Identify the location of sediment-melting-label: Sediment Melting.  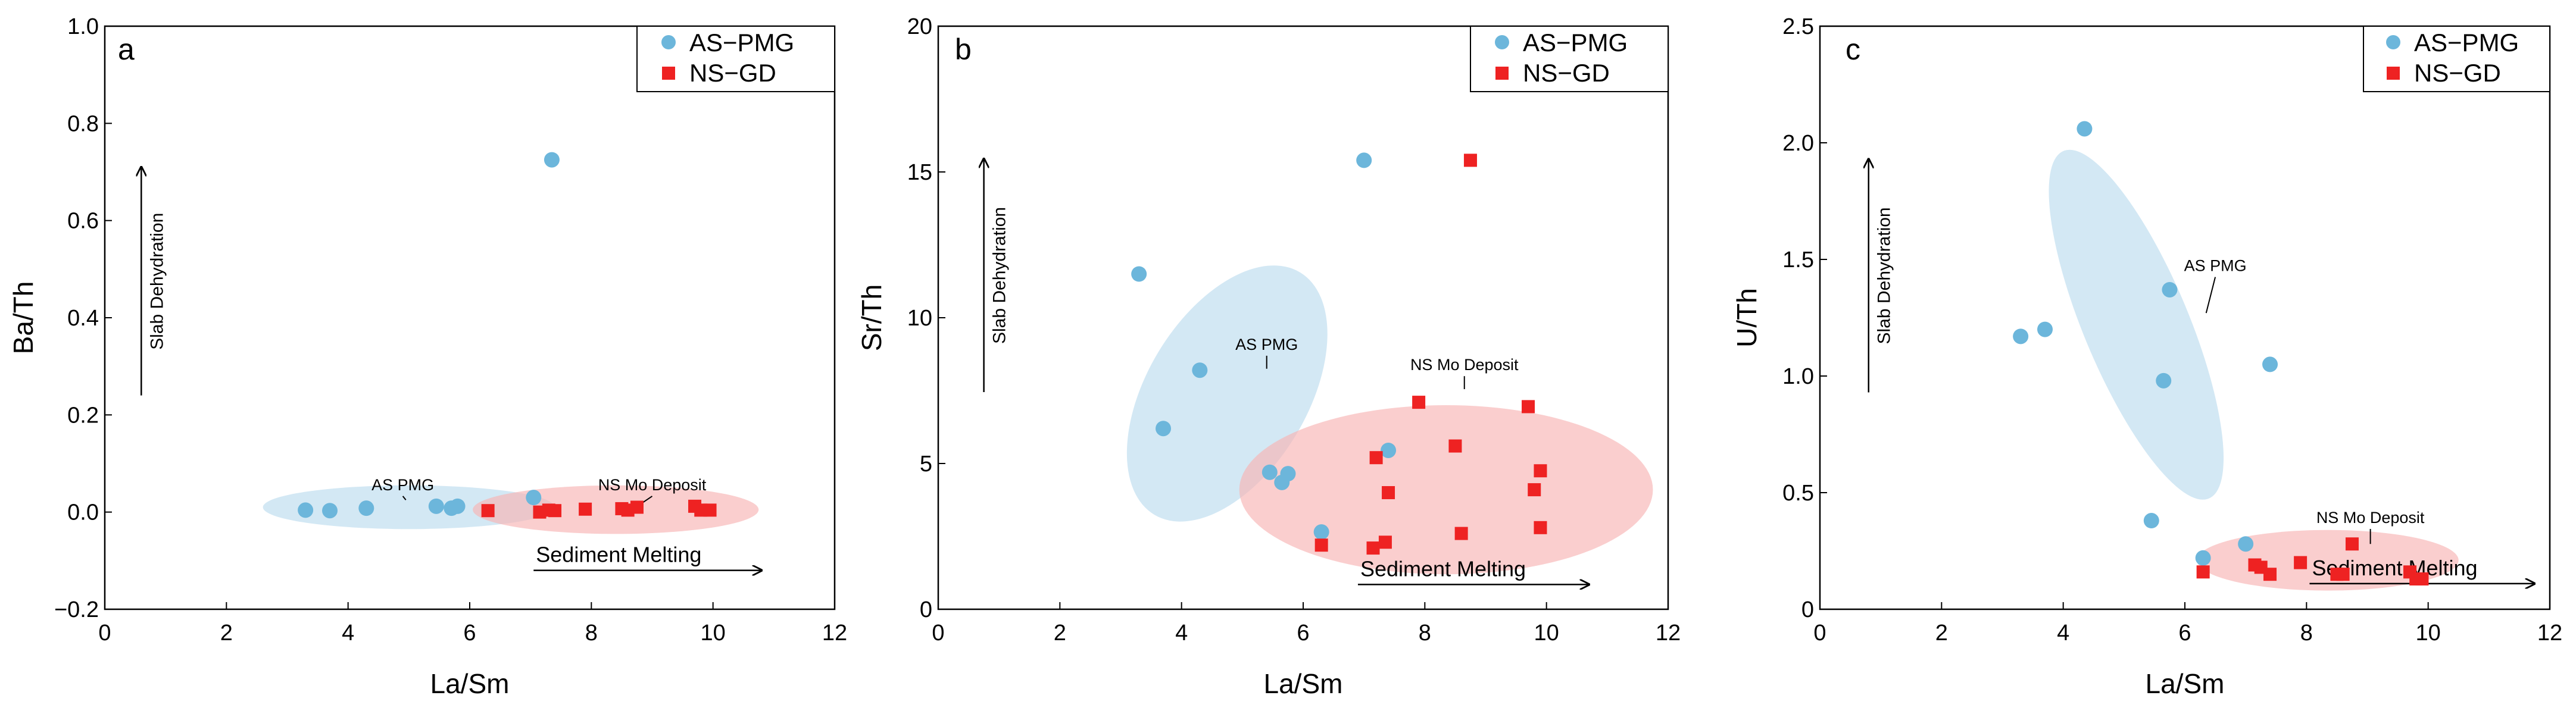
(618, 555).